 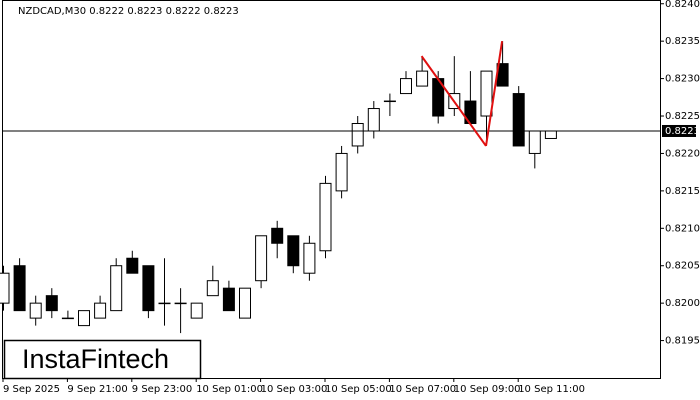 What do you see at coordinates (229, 389) in the screenshot?
I see `x-tick-label: 10 Sep 01:00` at bounding box center [229, 389].